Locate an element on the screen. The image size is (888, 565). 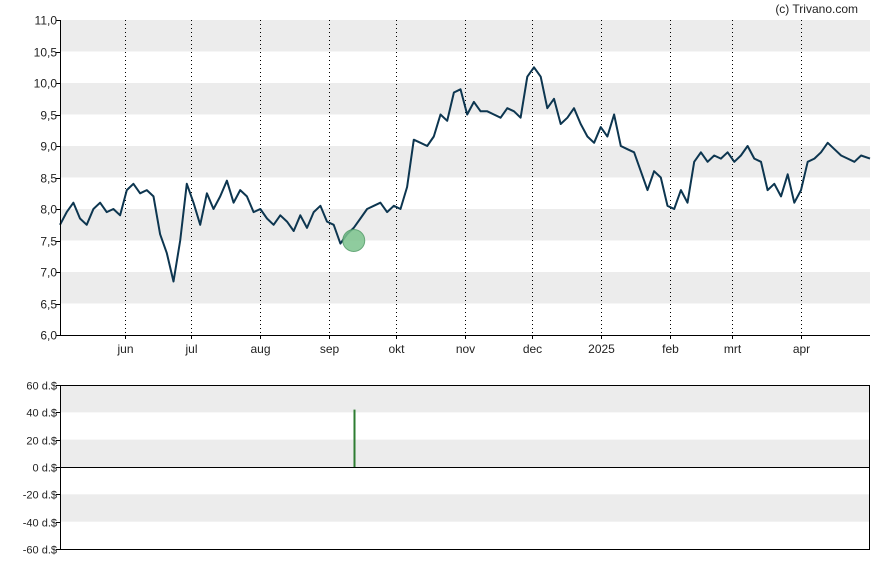
y-tick-label: 6,5 is located at coordinates (48, 305).